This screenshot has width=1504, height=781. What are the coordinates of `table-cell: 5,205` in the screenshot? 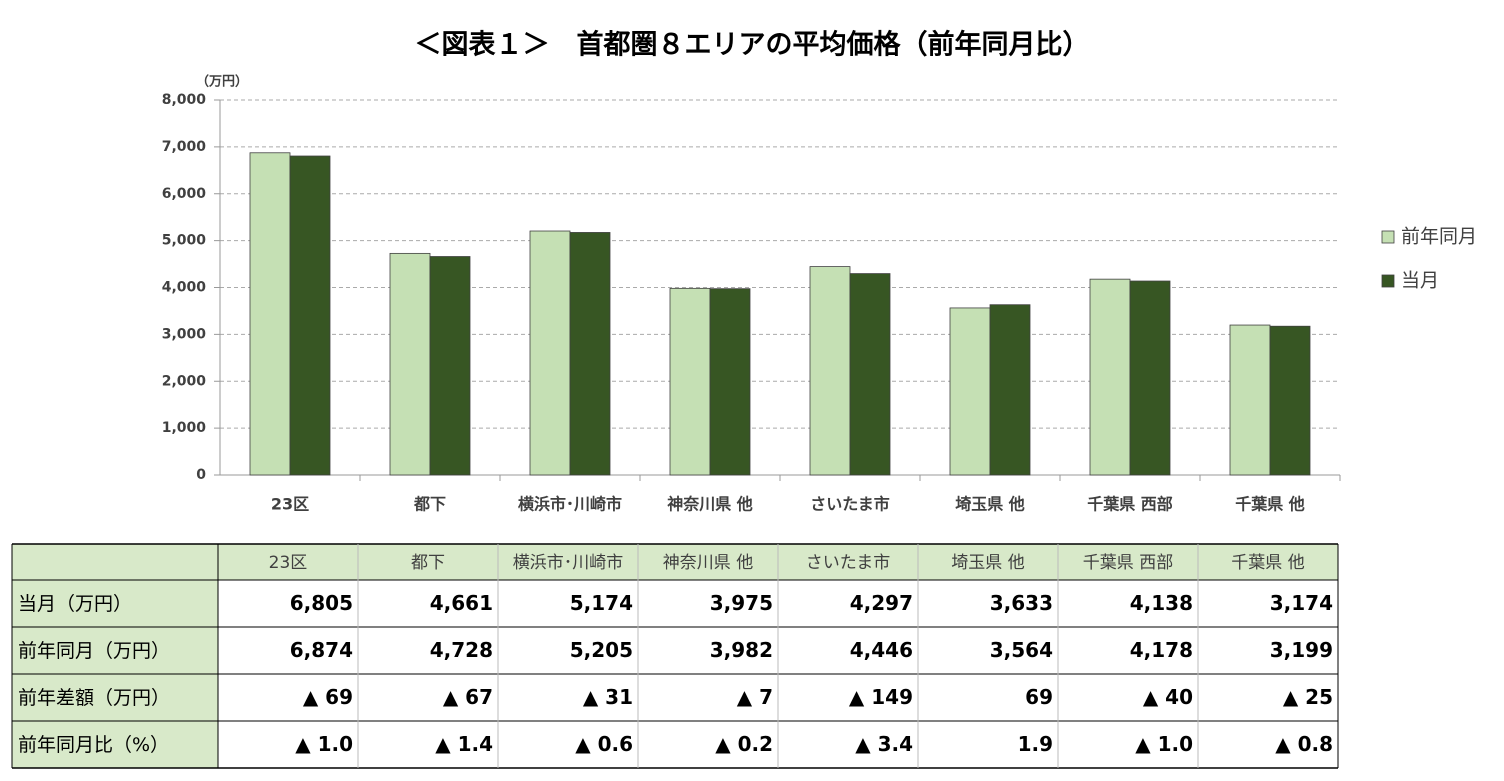 It's located at (601, 650).